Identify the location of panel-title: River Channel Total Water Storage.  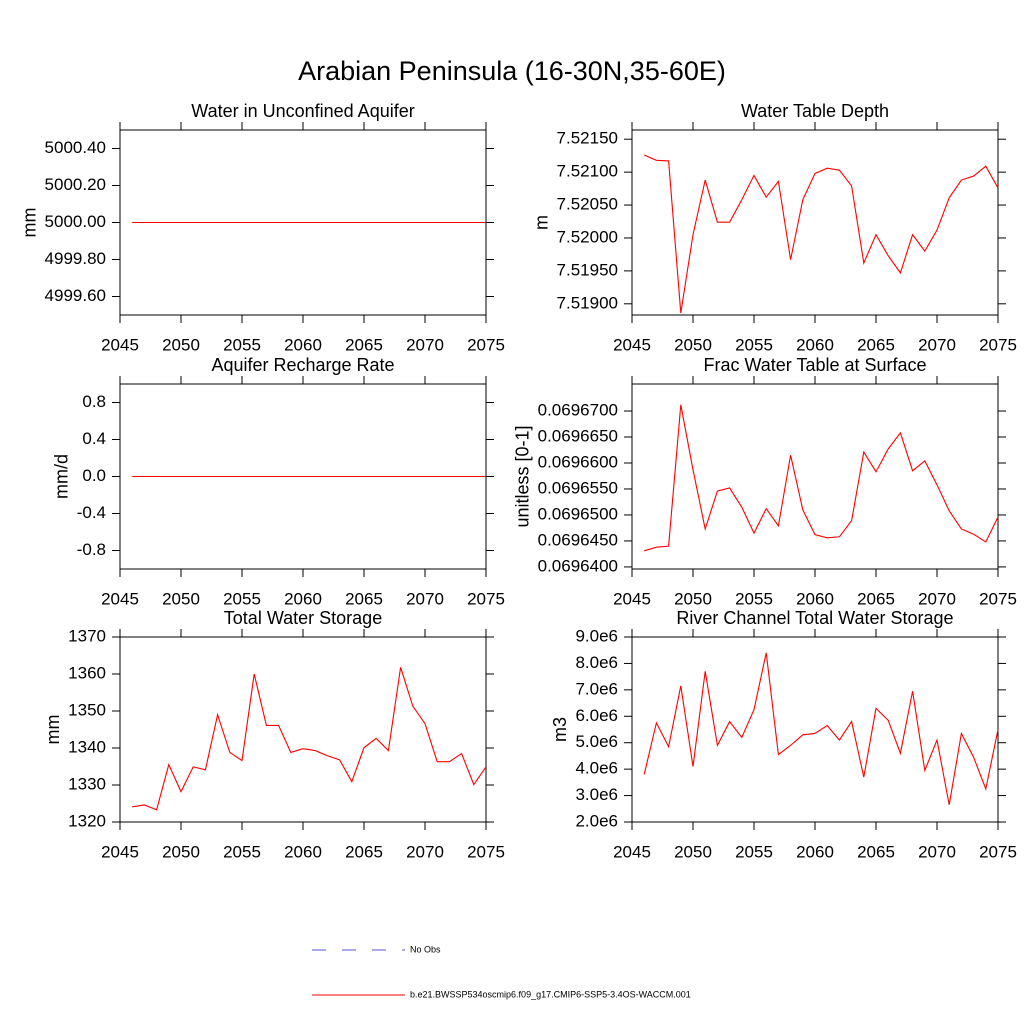
(814, 618).